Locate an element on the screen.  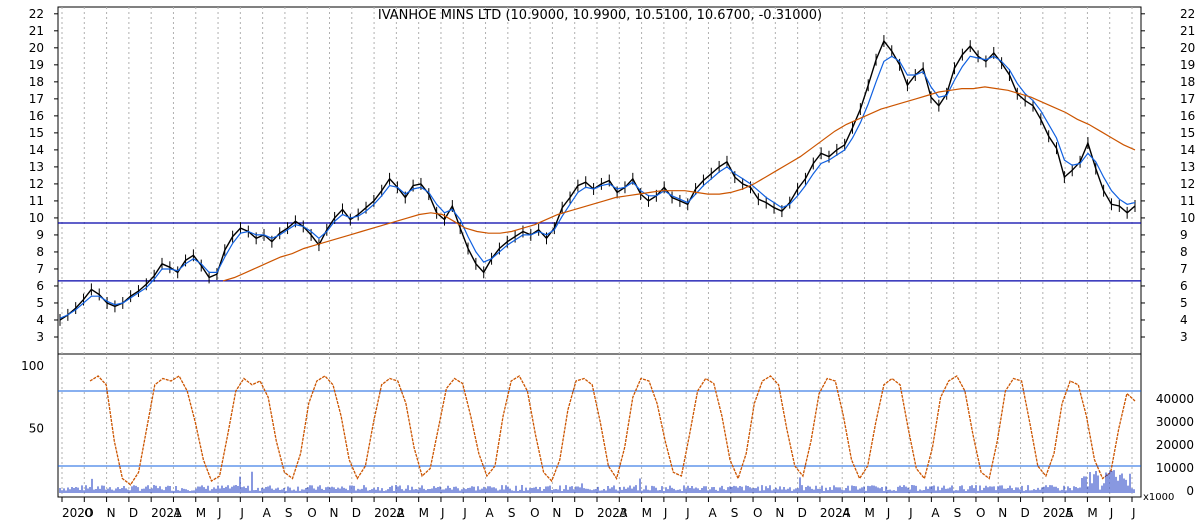
price-tick-label-right: 12 is located at coordinates (1187, 184).